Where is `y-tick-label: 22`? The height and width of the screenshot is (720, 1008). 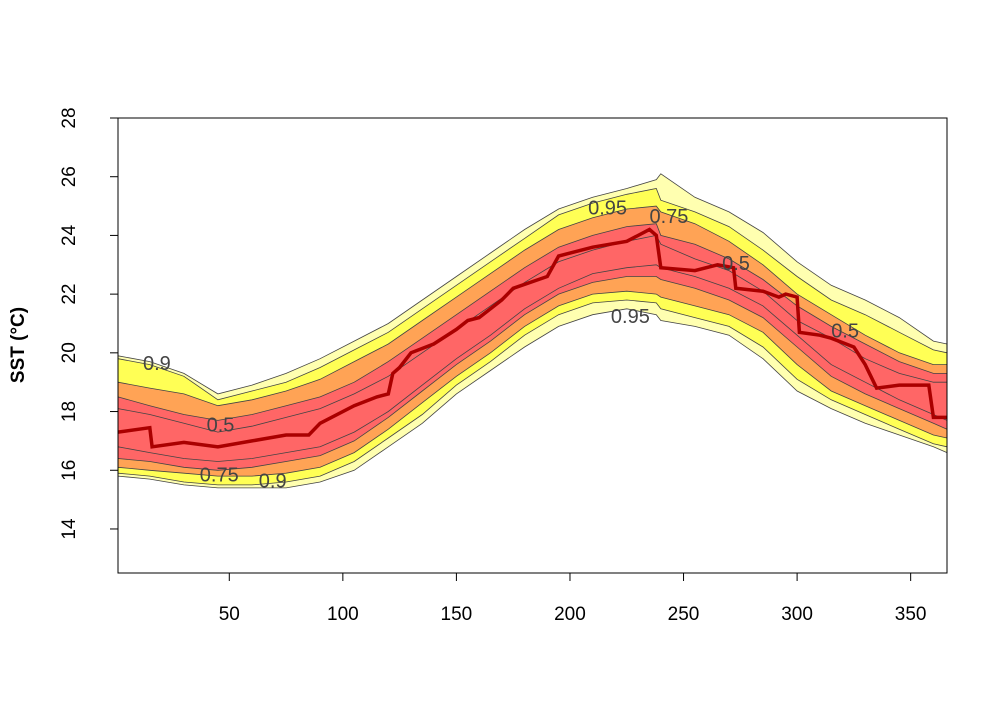 y-tick-label: 22 is located at coordinates (69, 294).